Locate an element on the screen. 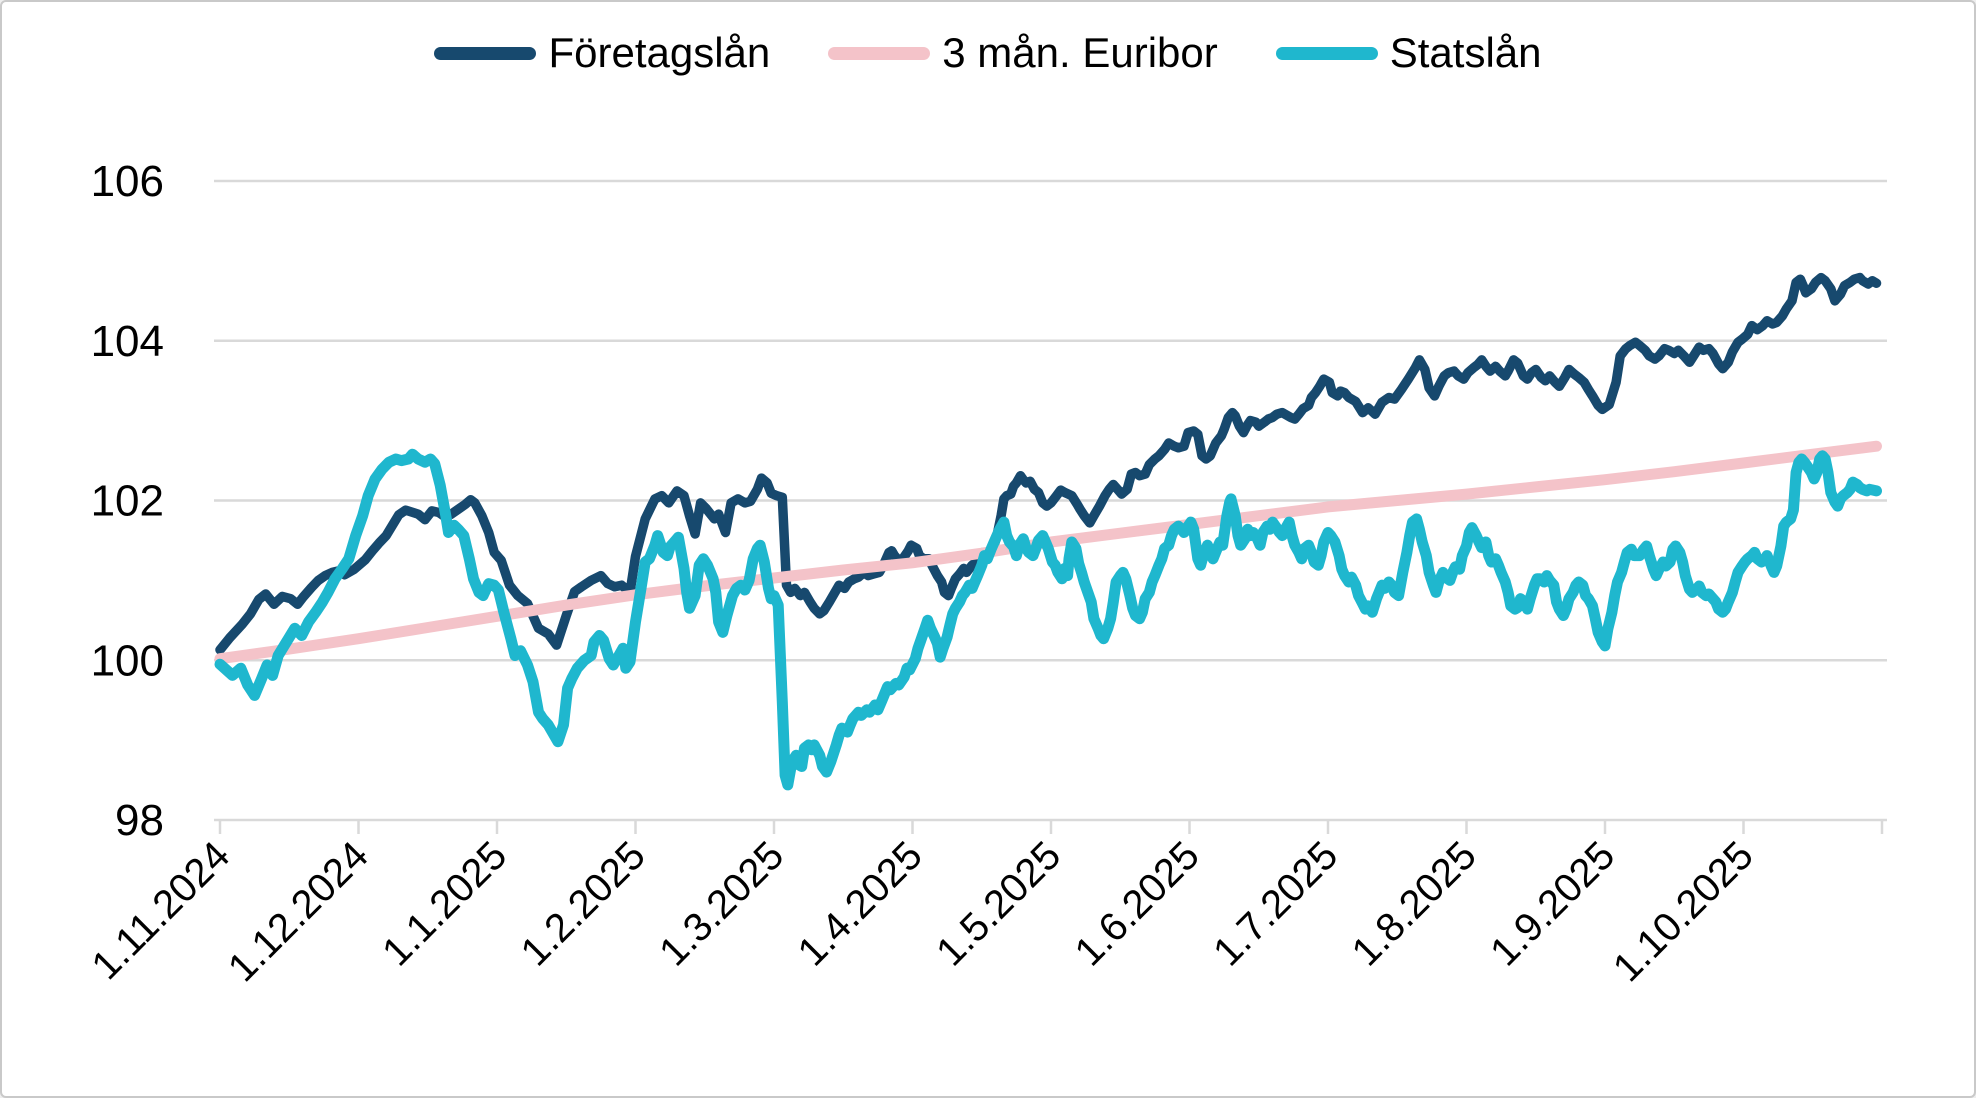 Image resolution: width=1976 pixels, height=1098 pixels. legend-swatch-statslan is located at coordinates (1326, 53).